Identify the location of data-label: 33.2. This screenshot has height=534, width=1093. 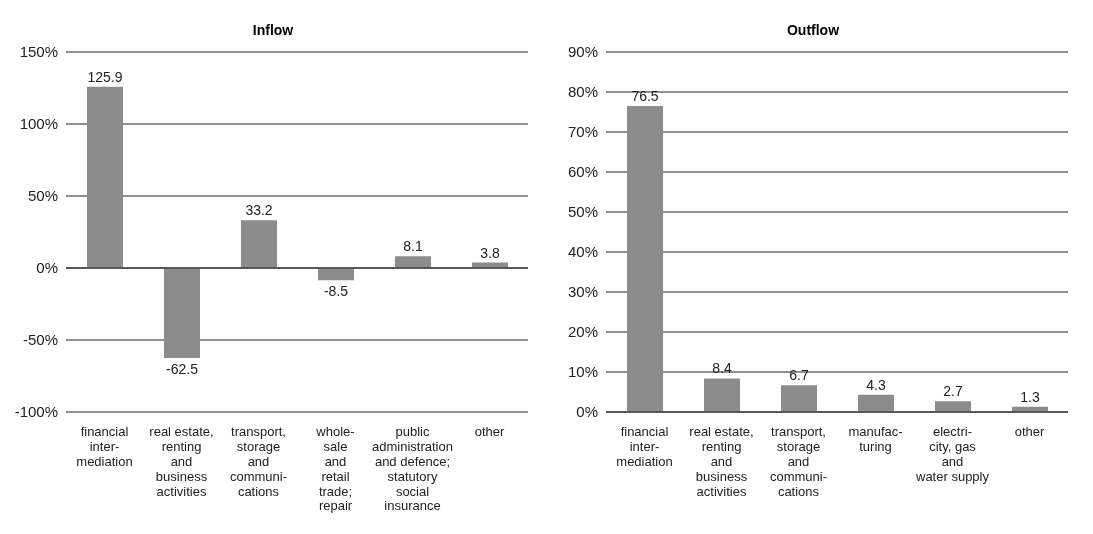
(259, 210).